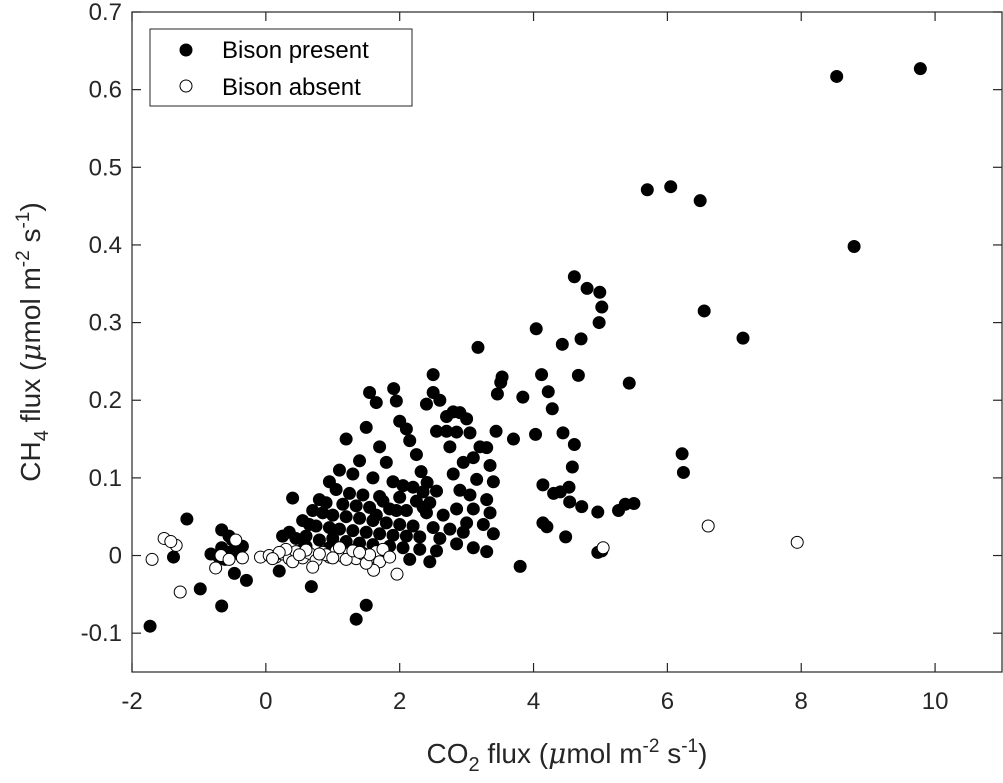  I want to click on legend-label-absent: Bison absent, so click(291, 87).